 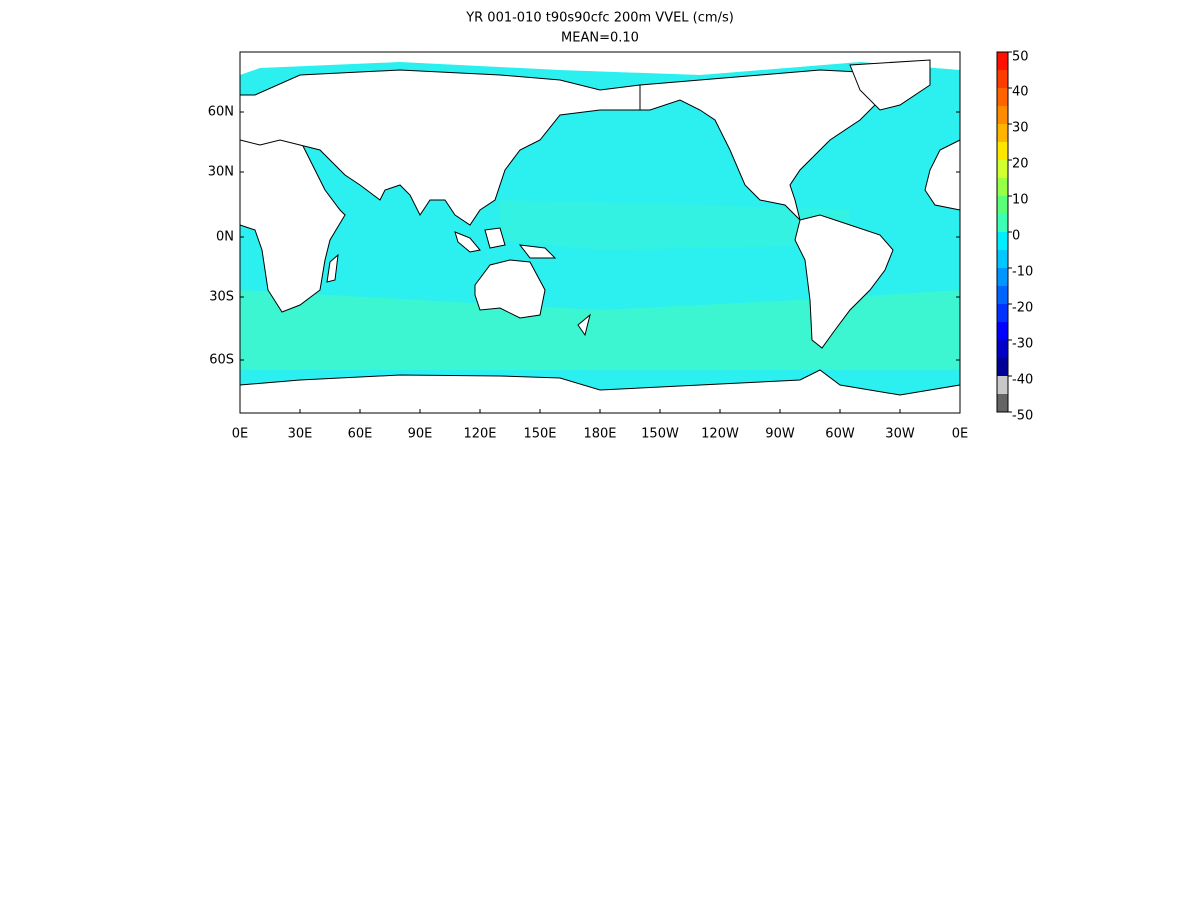 What do you see at coordinates (221, 297) in the screenshot?
I see `y-tick-label: 30S` at bounding box center [221, 297].